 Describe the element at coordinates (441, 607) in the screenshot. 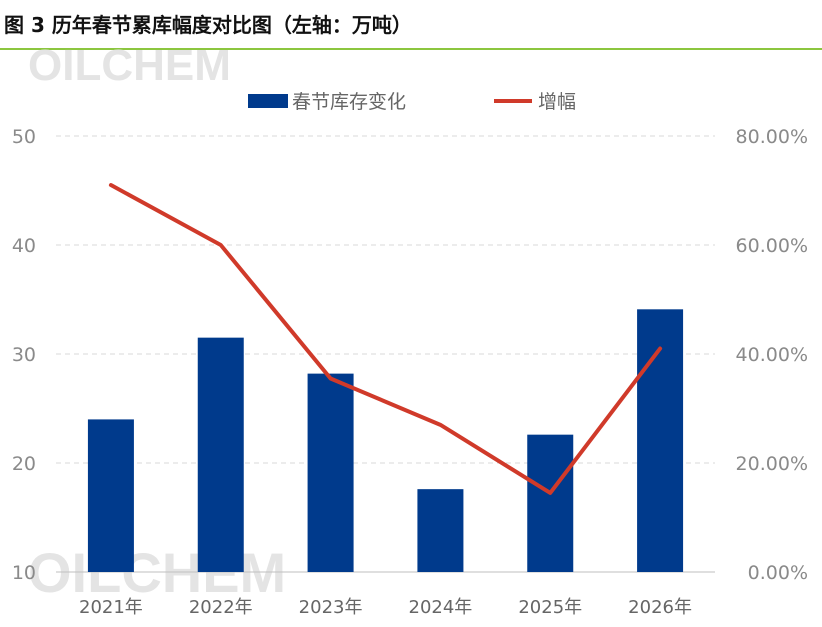

I see `x-tick-label: 2024年` at that location.